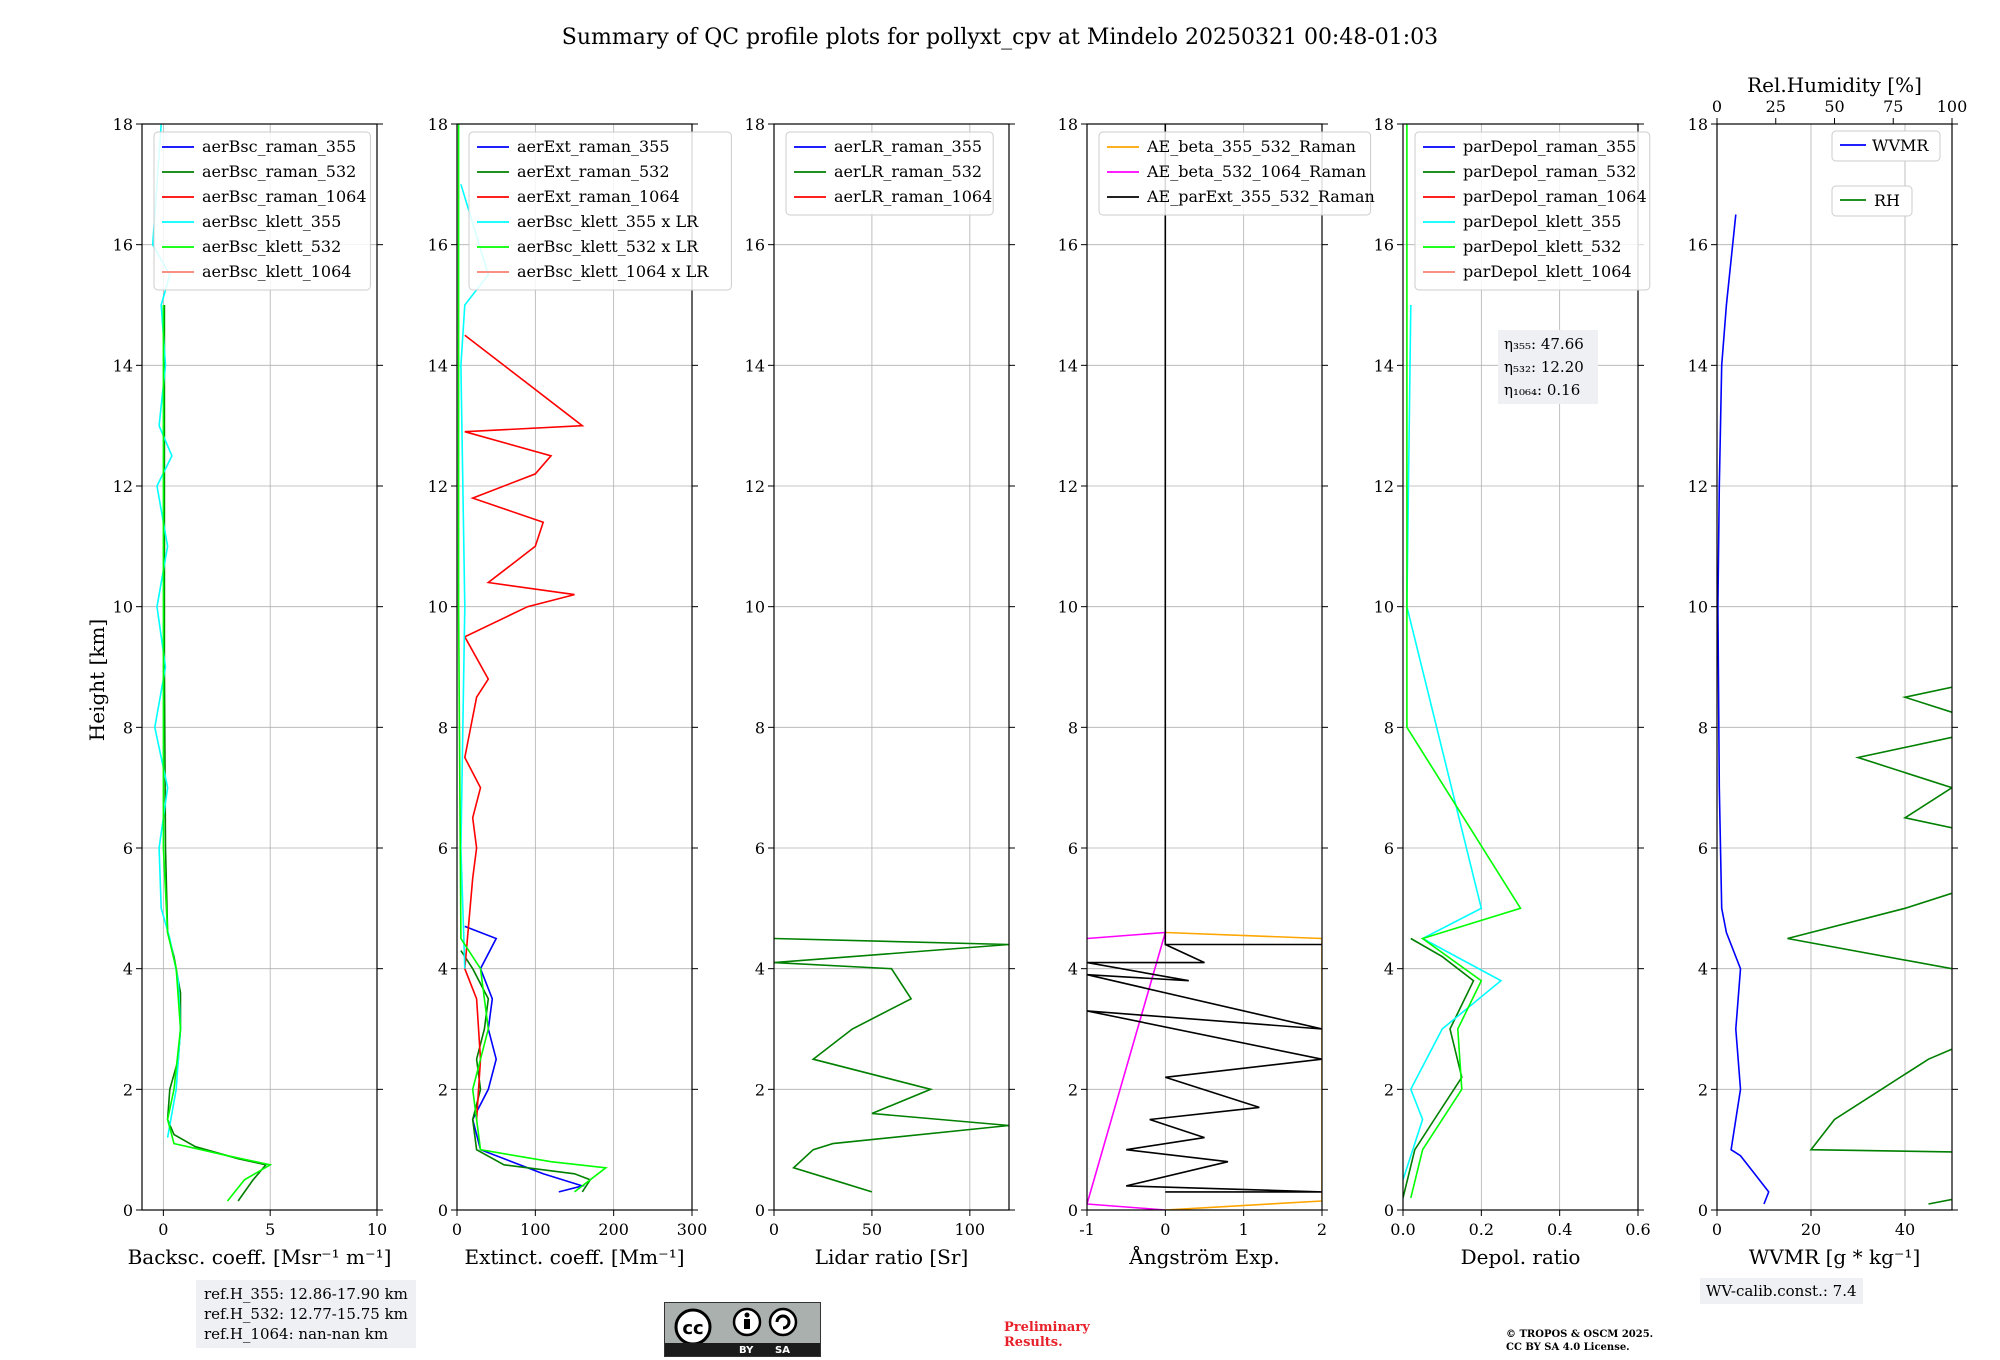  What do you see at coordinates (1127, 1070) in the screenshot?
I see `series-ae-beta-532-1064-raman` at bounding box center [1127, 1070].